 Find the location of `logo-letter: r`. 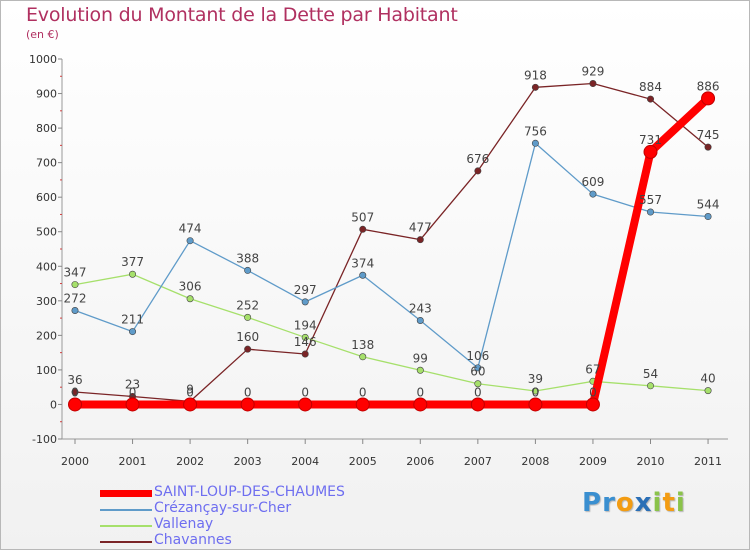

logo-letter: r is located at coordinates (609, 503).